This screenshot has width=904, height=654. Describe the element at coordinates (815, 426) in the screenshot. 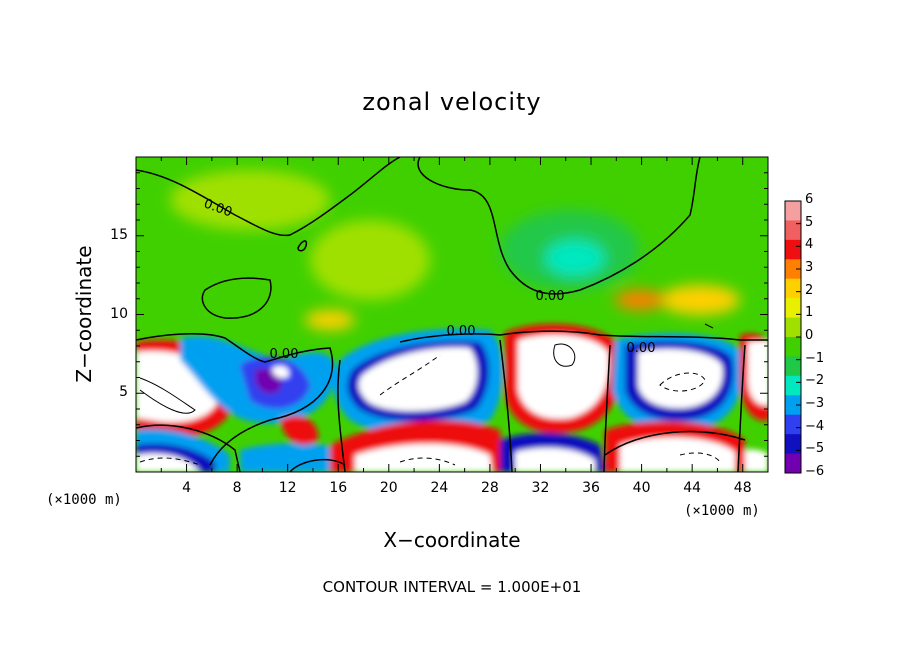

I see `colorbar-tick-label: −4` at that location.